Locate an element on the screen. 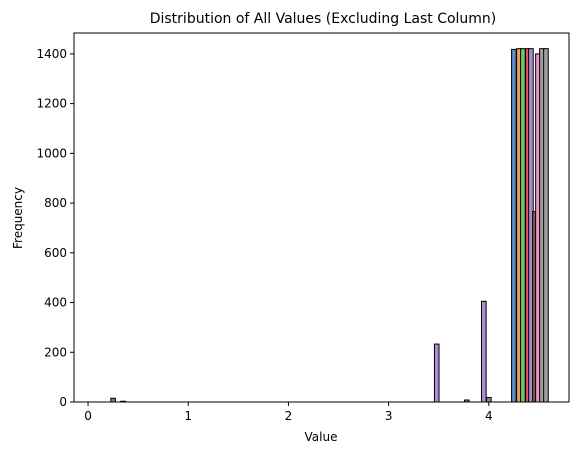 This screenshot has width=580, height=455. y-tick-label-1: 200 is located at coordinates (55, 352).